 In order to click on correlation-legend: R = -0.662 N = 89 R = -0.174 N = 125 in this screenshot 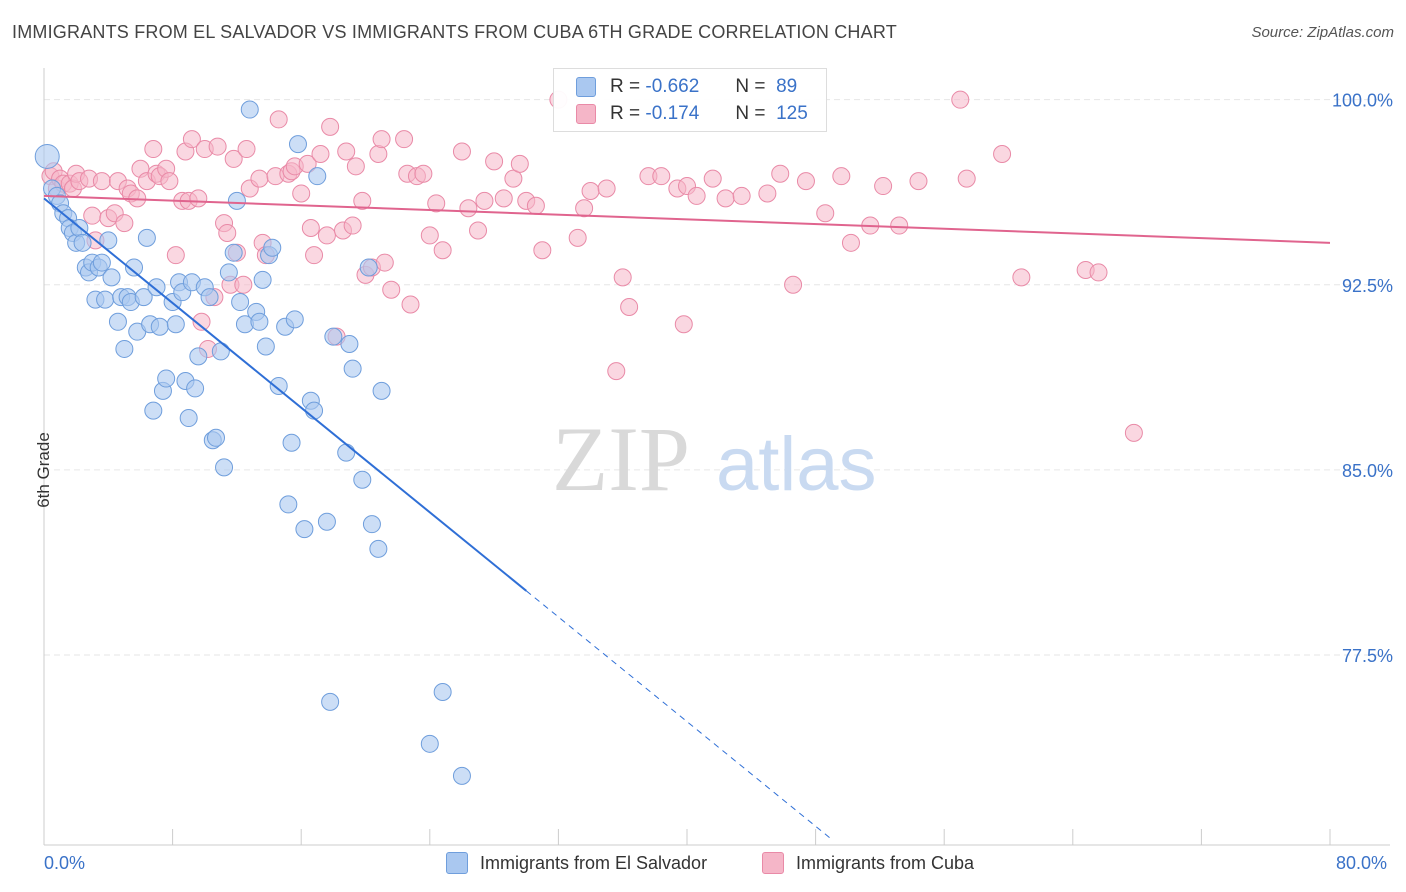, I will do `click(690, 100)`.